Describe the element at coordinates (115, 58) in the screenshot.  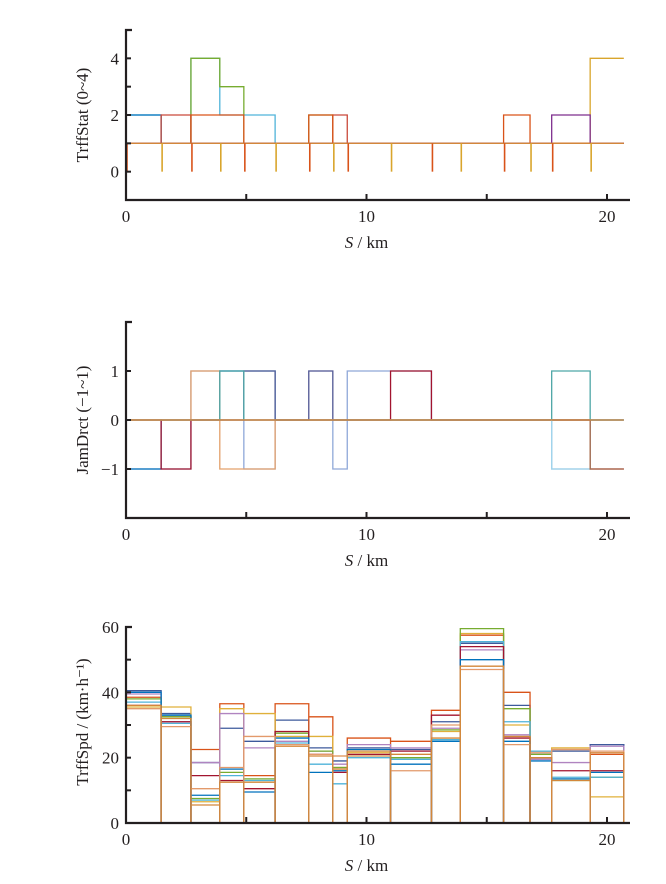
I see `y-tick-label: 4` at that location.